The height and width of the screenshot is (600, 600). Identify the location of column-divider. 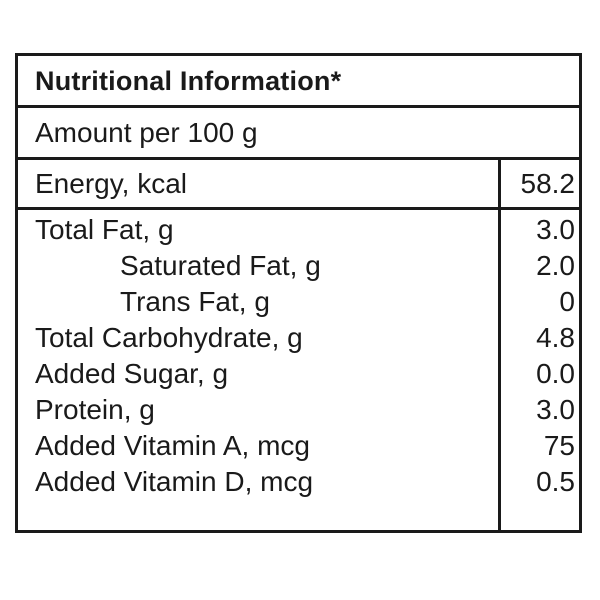
(499, 345).